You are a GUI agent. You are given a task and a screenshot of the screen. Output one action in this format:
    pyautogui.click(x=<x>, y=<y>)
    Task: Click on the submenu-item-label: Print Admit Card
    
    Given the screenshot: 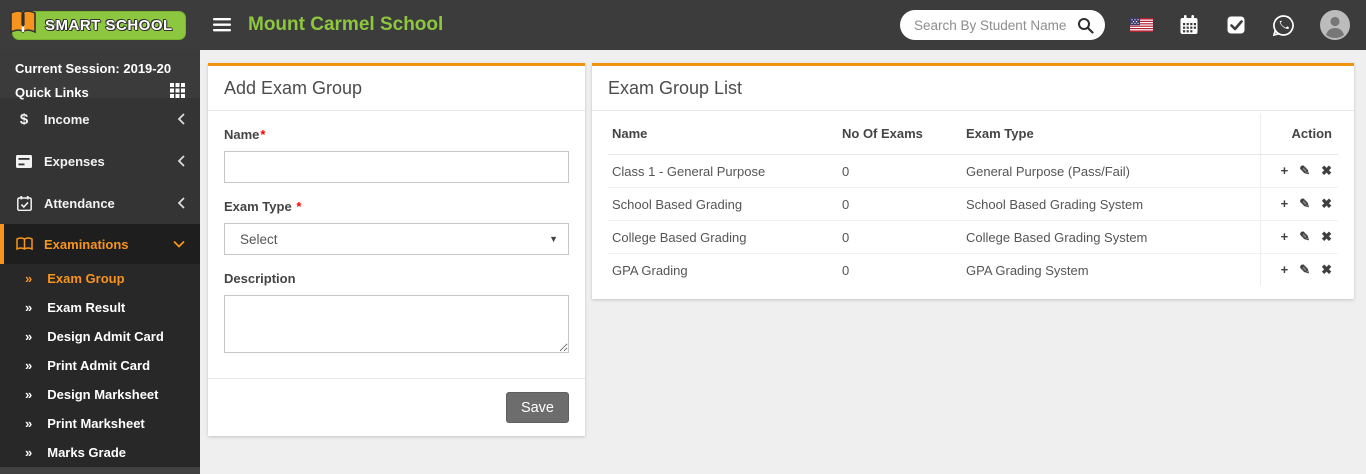 What is the action you would take?
    pyautogui.click(x=99, y=365)
    